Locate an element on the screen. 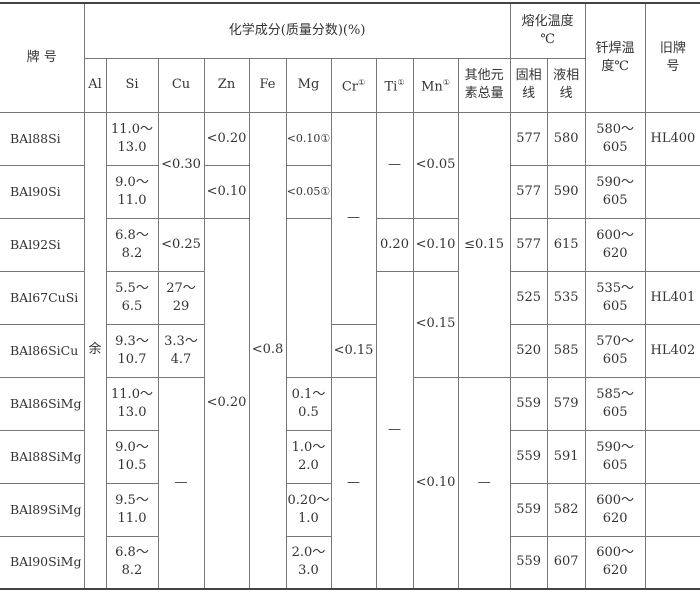  solidus-cell: 525 is located at coordinates (528, 297).